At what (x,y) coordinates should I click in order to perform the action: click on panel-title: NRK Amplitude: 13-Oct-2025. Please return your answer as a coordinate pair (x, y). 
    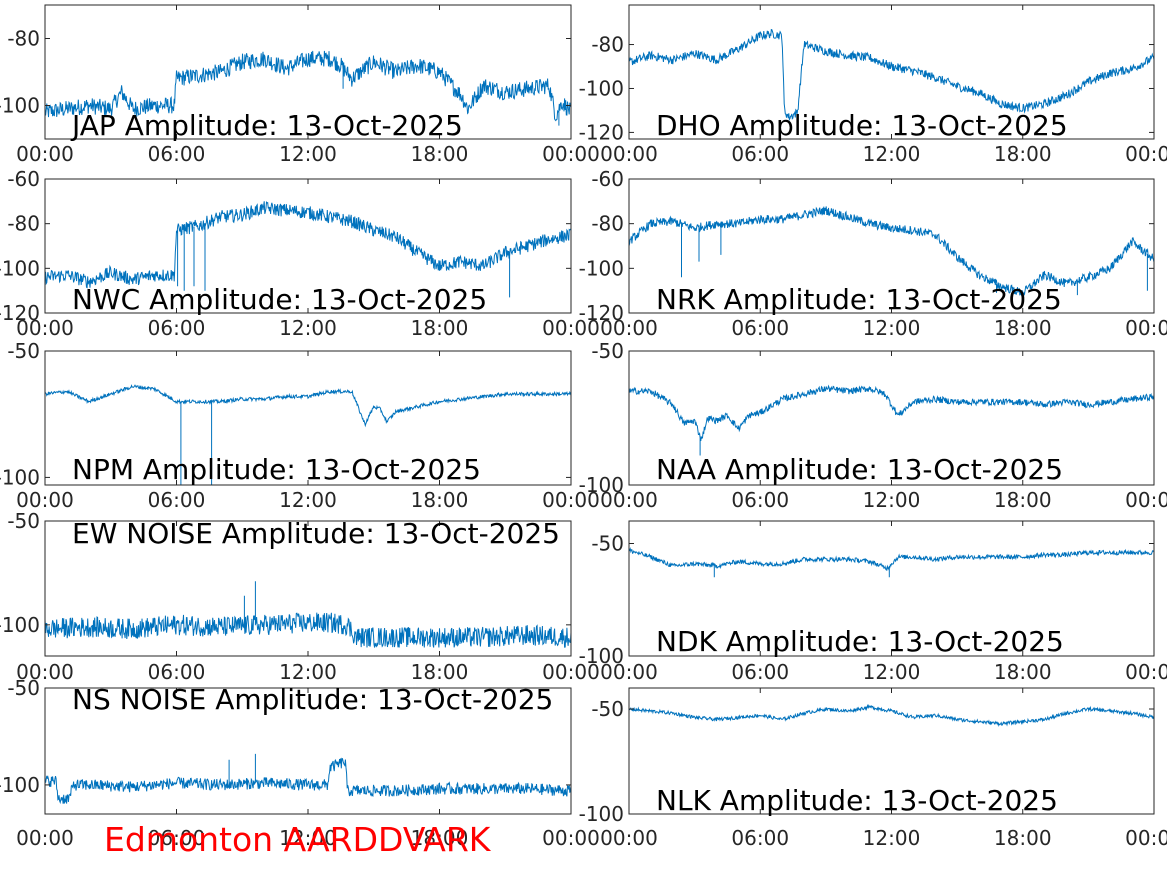
    Looking at the image, I should click on (859, 299).